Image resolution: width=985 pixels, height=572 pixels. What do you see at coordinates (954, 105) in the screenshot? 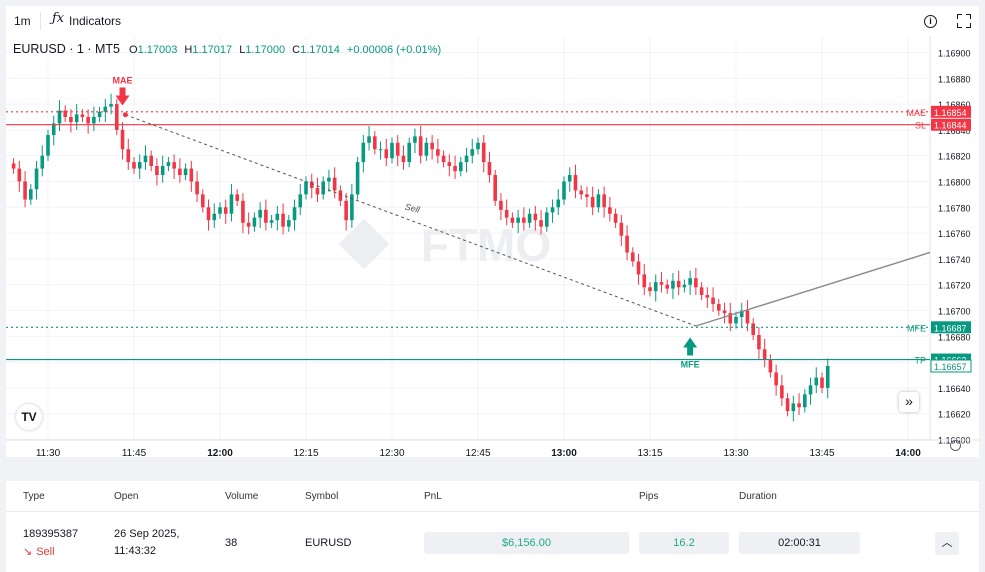
I see `y-tick-label: 1.16860` at bounding box center [954, 105].